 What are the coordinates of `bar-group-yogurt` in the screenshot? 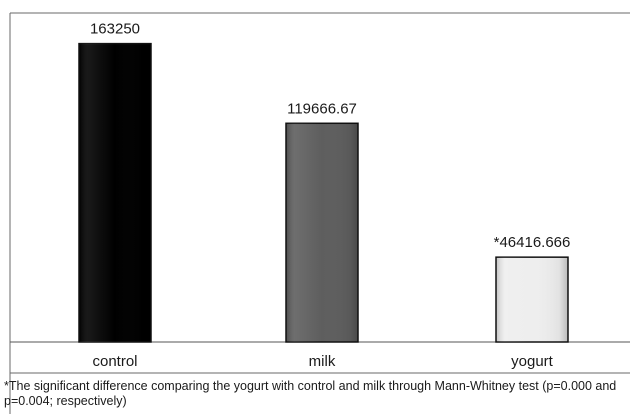 It's located at (532, 299).